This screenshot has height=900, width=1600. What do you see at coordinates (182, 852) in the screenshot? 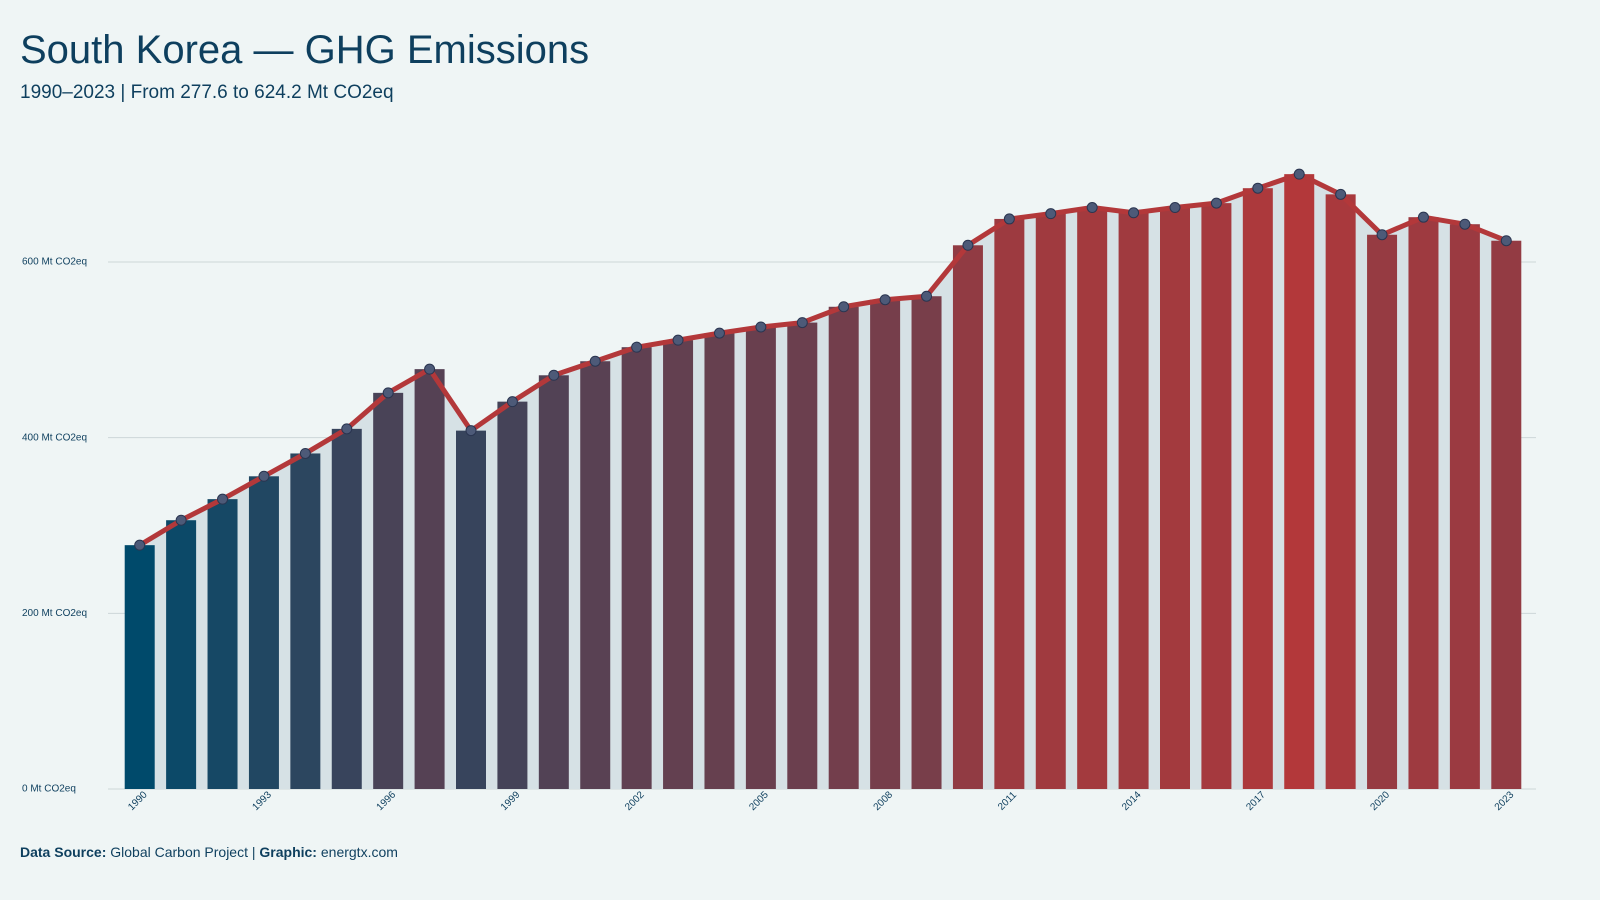
I see `source: Global Carbon Project |` at bounding box center [182, 852].